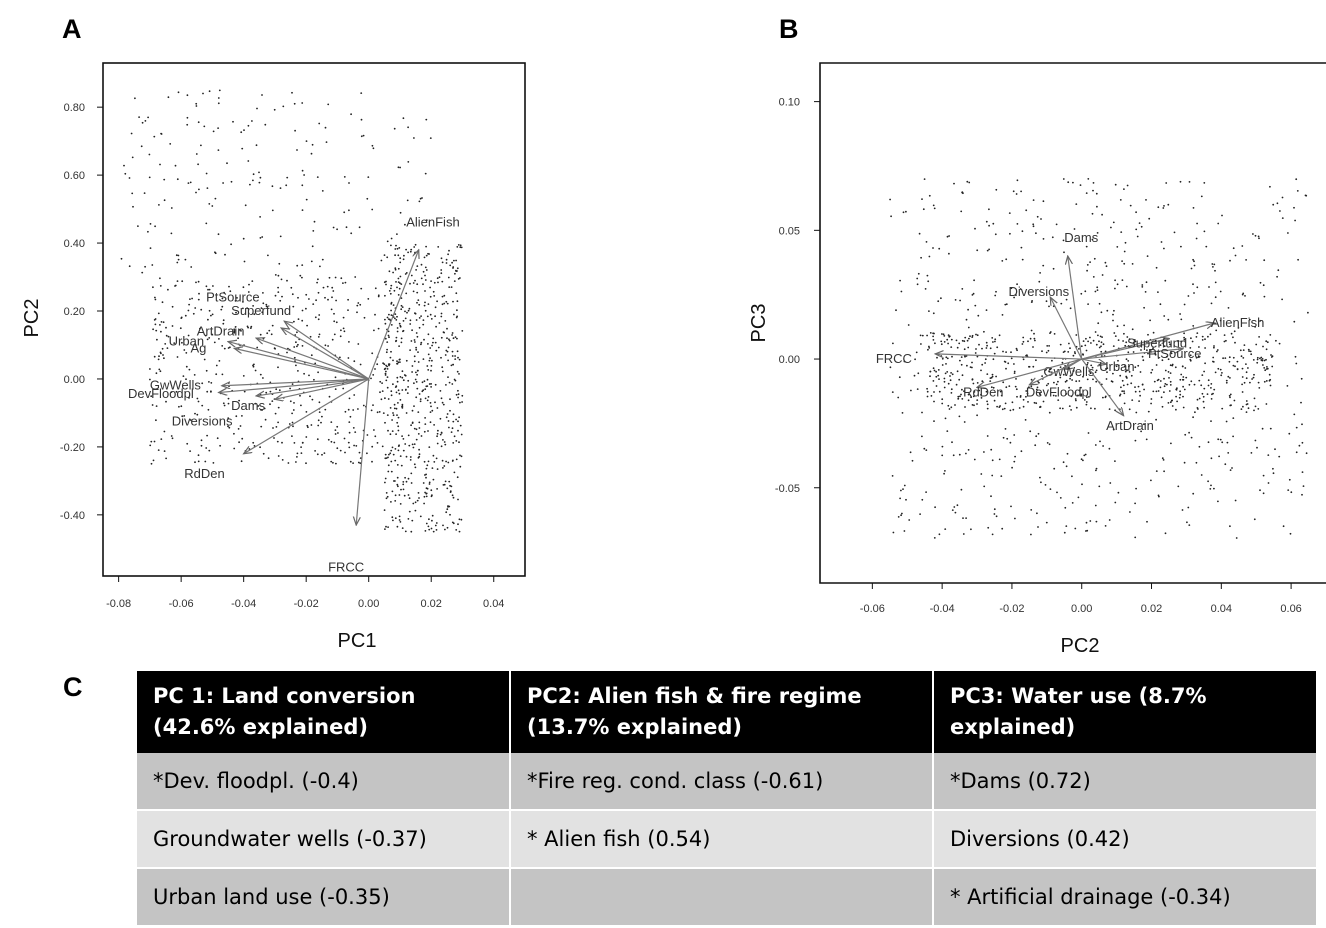 The height and width of the screenshot is (928, 1326). I want to click on y-tick-label: 0.00, so click(74, 380).